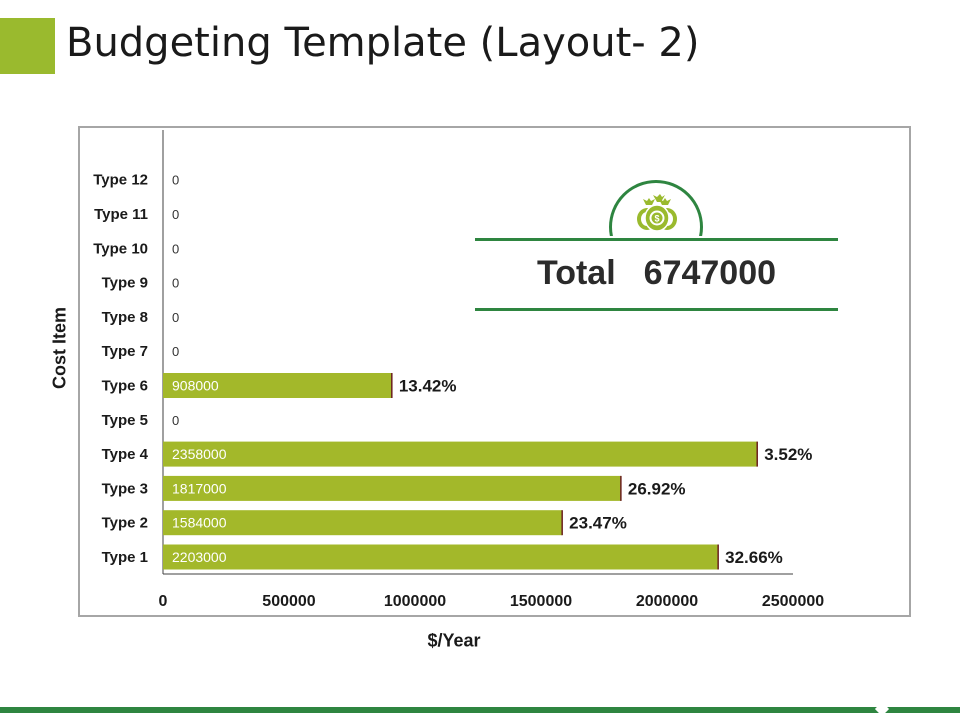 The height and width of the screenshot is (720, 960). What do you see at coordinates (199, 454) in the screenshot?
I see `bar-value-label: 2358000` at bounding box center [199, 454].